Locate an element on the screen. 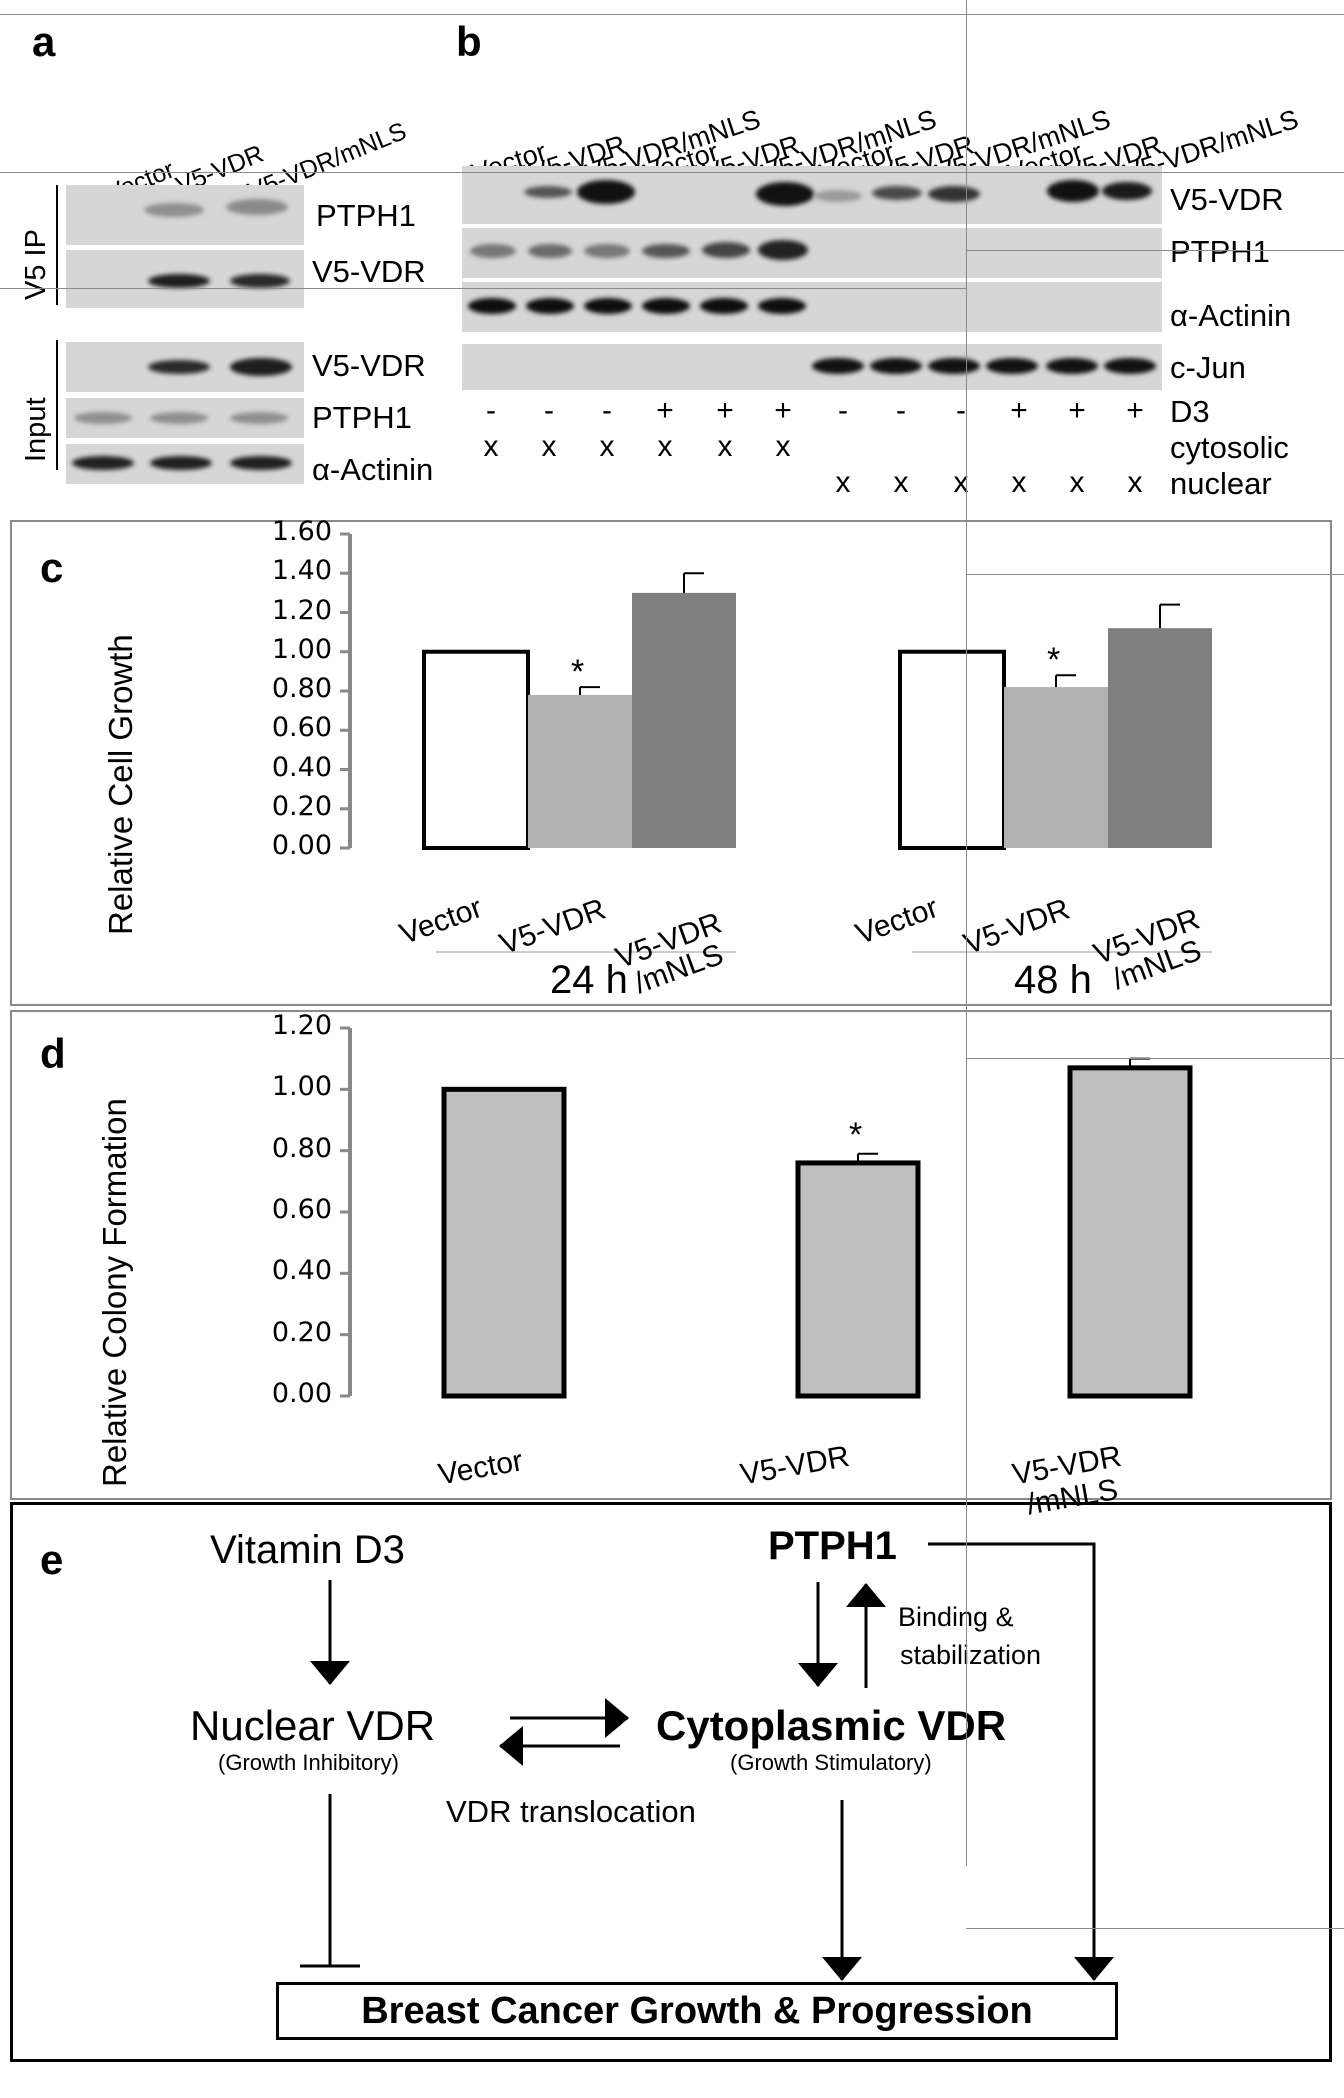 The image size is (1344, 2098). blot-a-label-v5vdr-ip: V5-VDR is located at coordinates (369, 271).